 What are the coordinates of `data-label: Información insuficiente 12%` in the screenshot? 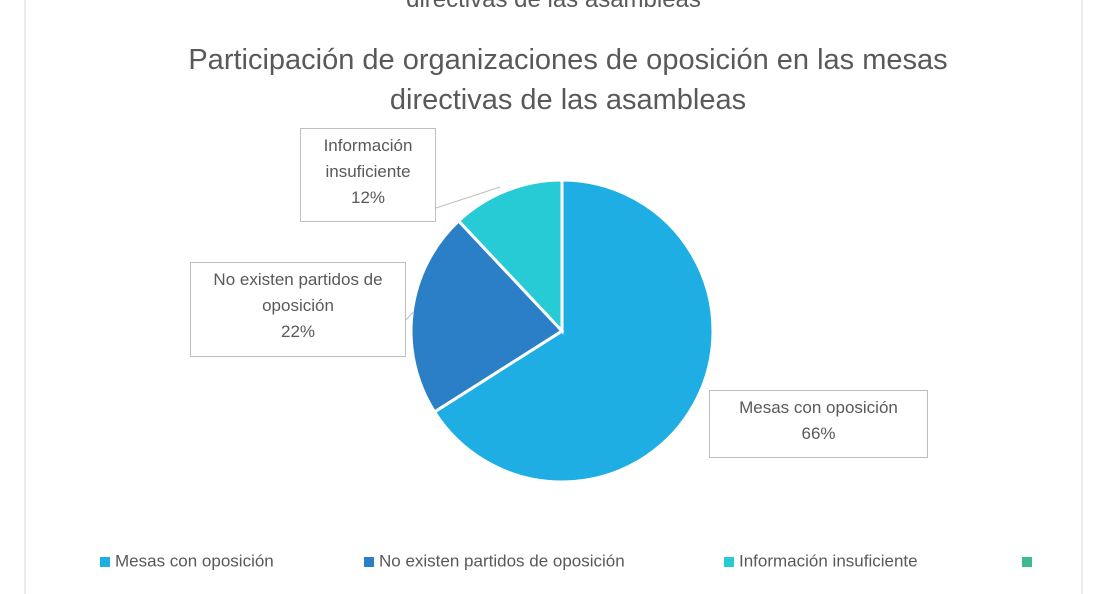 It's located at (368, 175).